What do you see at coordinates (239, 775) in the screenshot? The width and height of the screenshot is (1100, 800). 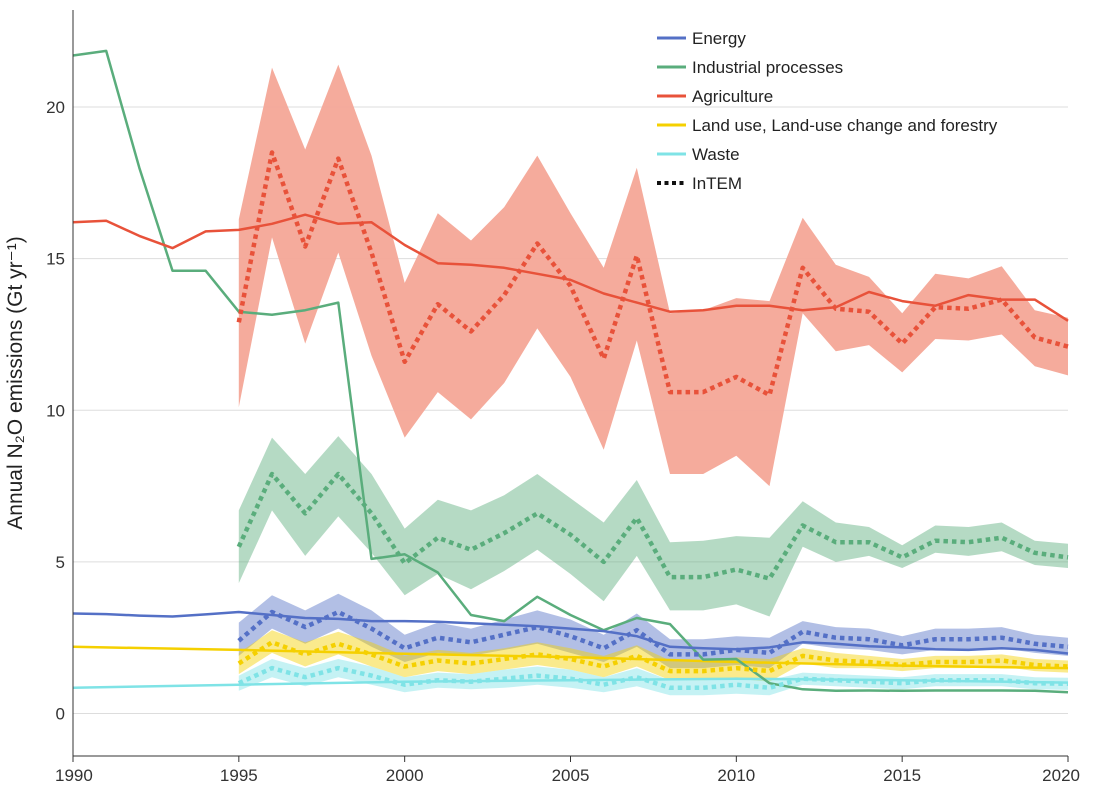 I see `x-tick-label: 1995` at bounding box center [239, 775].